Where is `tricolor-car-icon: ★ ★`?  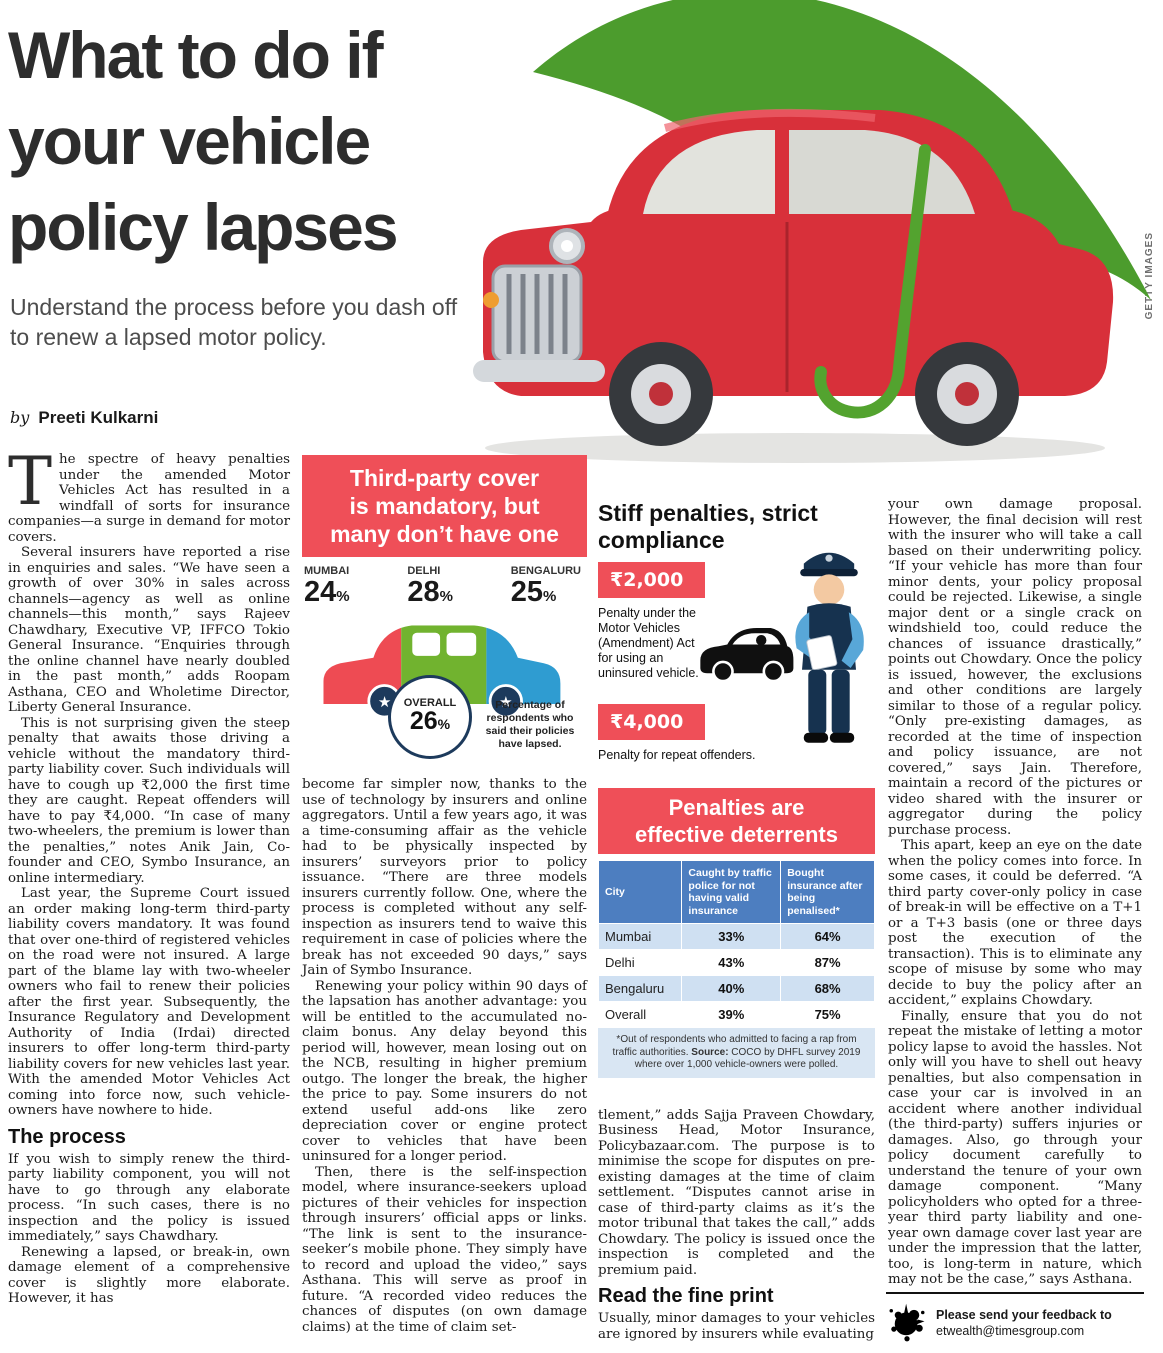 tricolor-car-icon: ★ ★ is located at coordinates (442, 672).